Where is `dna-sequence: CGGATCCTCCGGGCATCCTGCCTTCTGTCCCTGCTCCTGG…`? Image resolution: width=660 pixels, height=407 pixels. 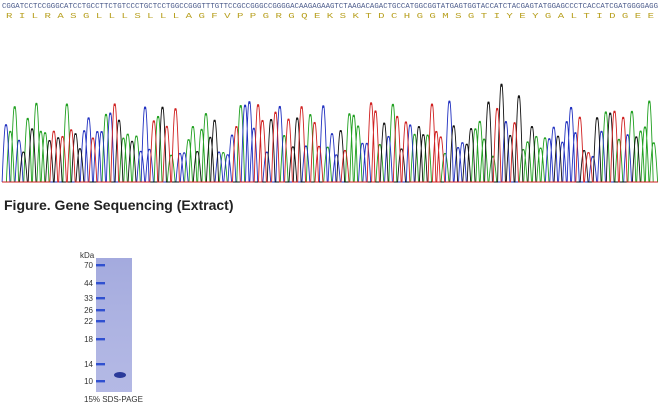
dna-sequence: CGGATCCTCCGGGCATCCTGCCTTCTGTCCCTGCTCCTGG… is located at coordinates (330, 7).